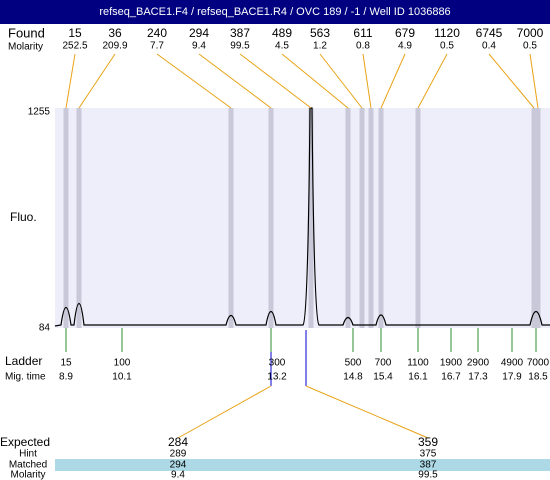 The height and width of the screenshot is (480, 550). I want to click on expected-expected: 359, so click(428, 442).